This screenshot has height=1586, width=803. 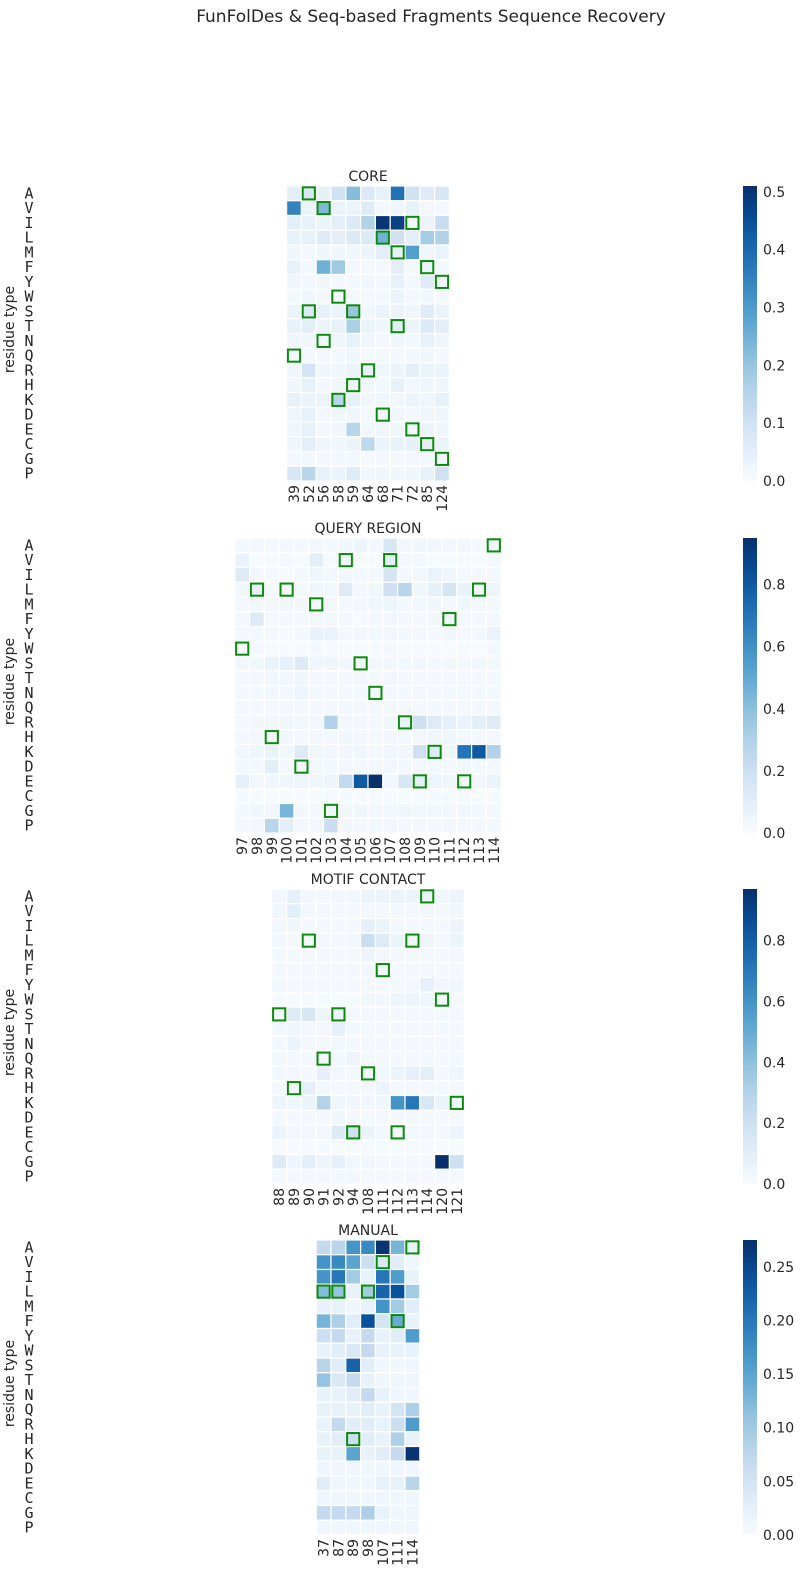 I want to click on x-tick-label: 124, so click(x=443, y=498).